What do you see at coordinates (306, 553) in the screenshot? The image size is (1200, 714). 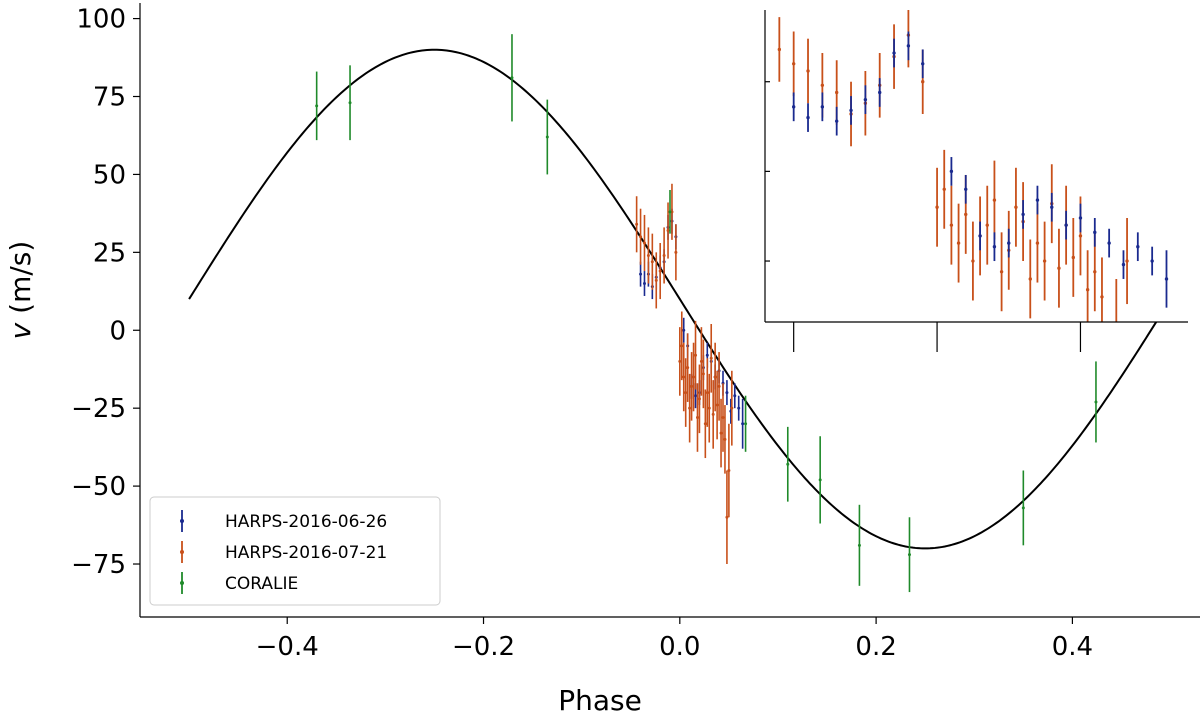 I see `legend-label: HARPS-2016-07-21` at bounding box center [306, 553].